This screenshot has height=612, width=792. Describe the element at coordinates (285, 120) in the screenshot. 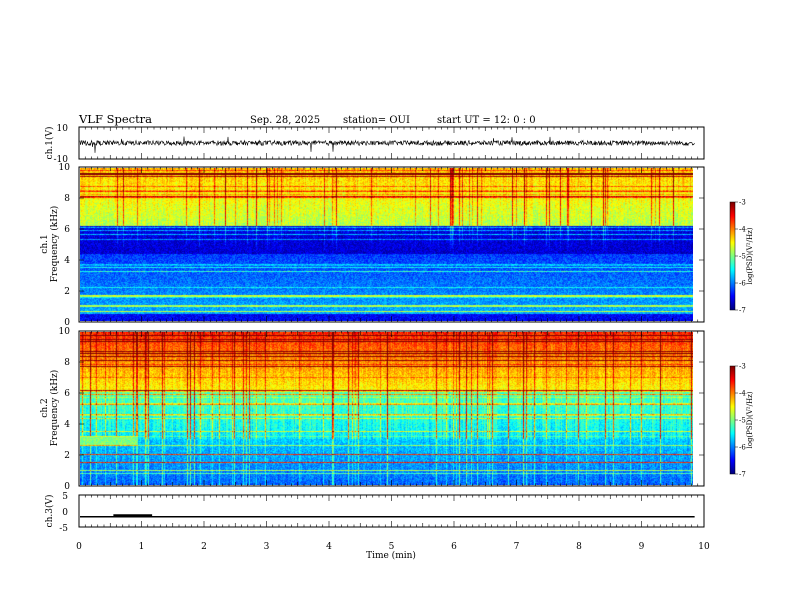

I see `date-label: Sep. 28, 2025` at that location.